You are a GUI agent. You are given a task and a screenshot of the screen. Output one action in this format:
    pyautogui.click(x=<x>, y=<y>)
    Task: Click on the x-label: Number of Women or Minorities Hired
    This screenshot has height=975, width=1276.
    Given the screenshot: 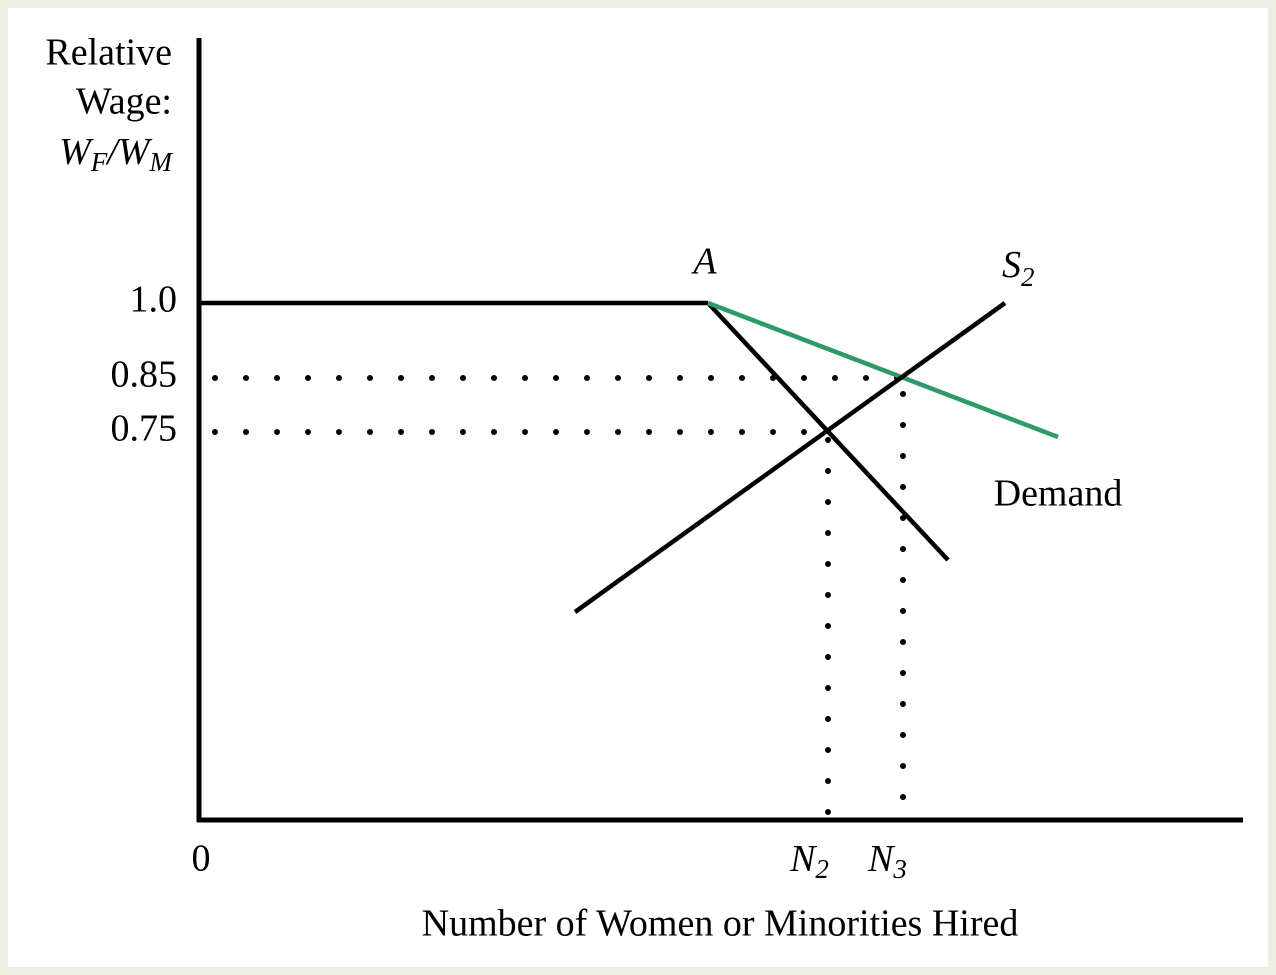 What is the action you would take?
    pyautogui.click(x=720, y=924)
    